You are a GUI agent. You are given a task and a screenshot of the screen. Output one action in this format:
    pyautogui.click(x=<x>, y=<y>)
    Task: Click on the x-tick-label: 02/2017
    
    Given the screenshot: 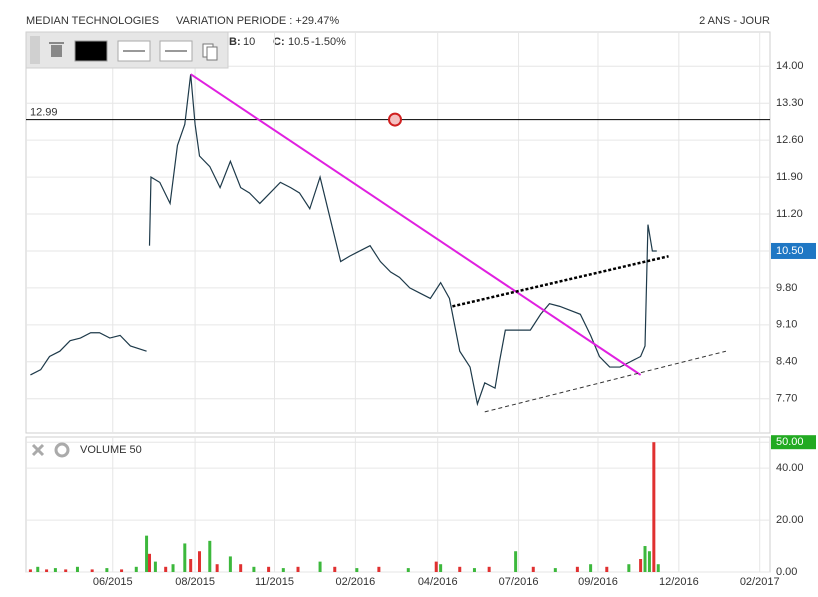 What is the action you would take?
    pyautogui.click(x=760, y=582)
    